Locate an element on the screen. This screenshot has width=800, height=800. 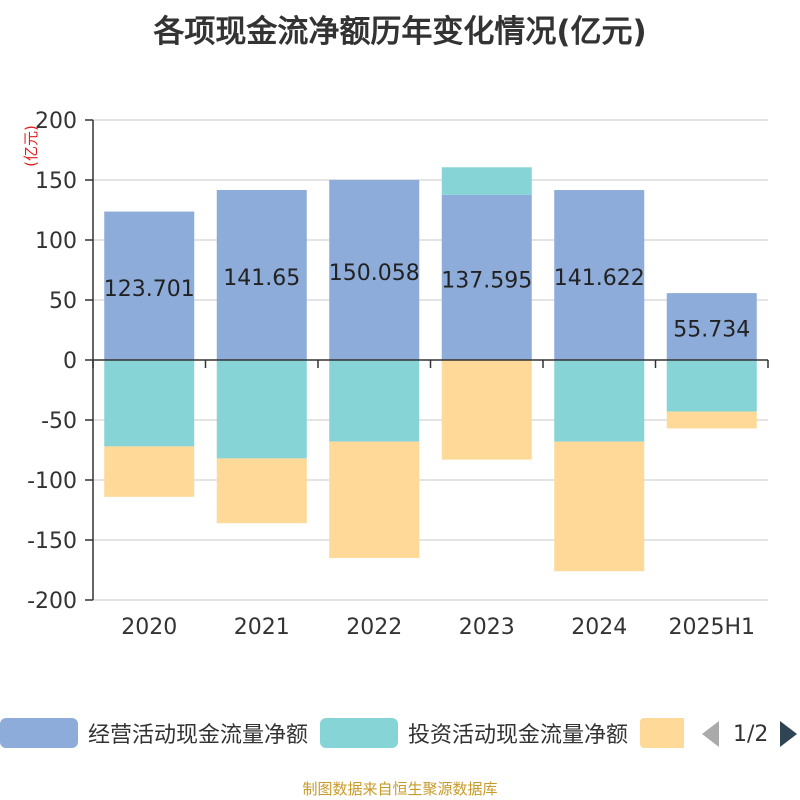
legend-swatch-operating is located at coordinates (39, 733).